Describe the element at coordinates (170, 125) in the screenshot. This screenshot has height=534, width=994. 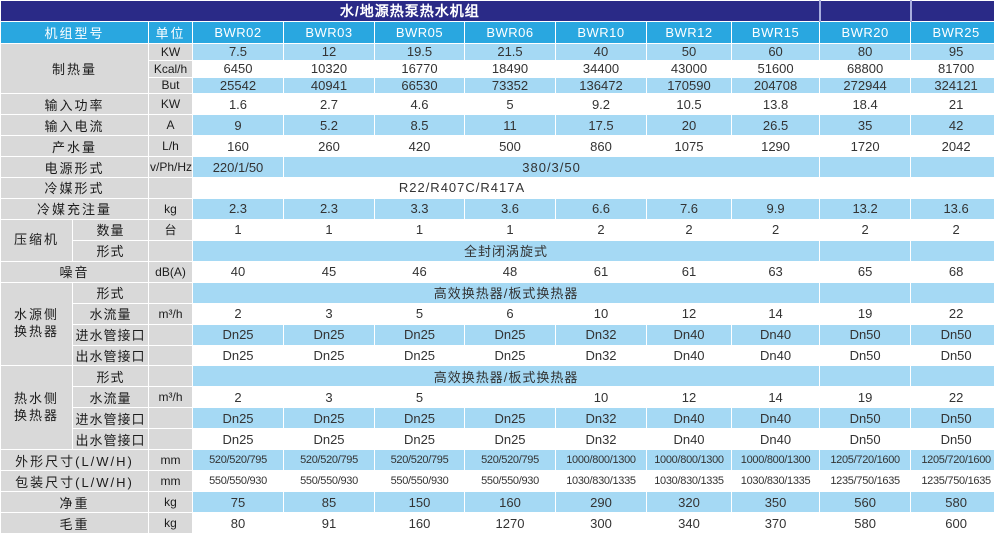
I see `unit-cell: A` at that location.